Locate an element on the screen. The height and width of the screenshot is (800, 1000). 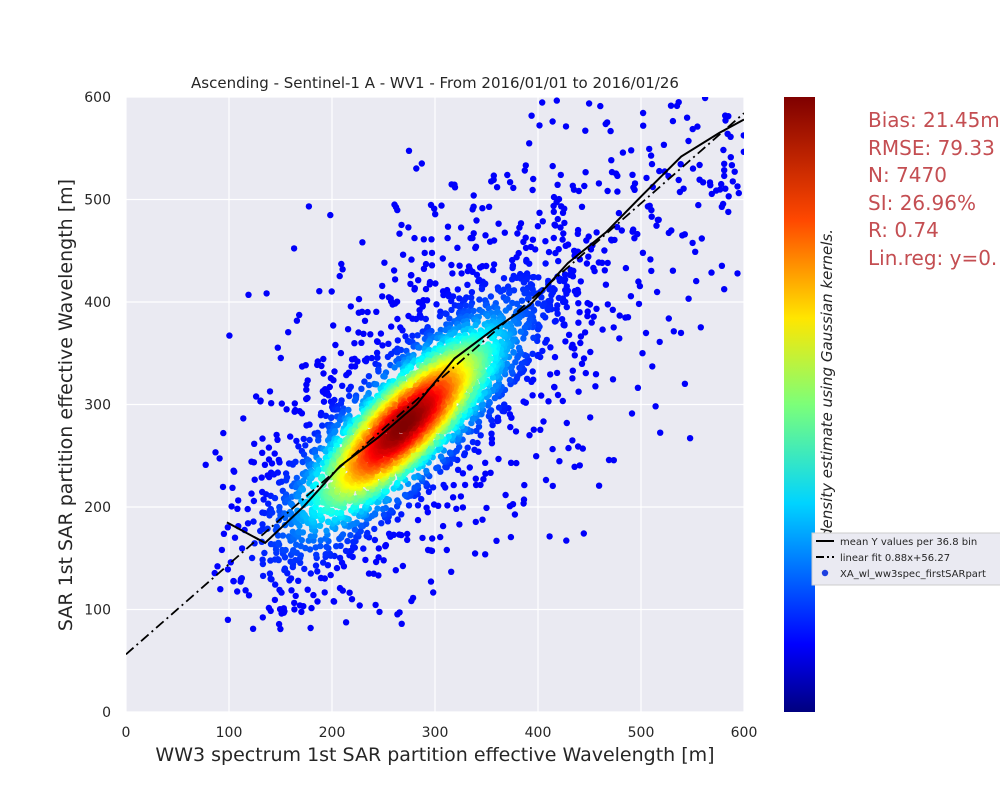
x-tick-label: 300 is located at coordinates (435, 733).